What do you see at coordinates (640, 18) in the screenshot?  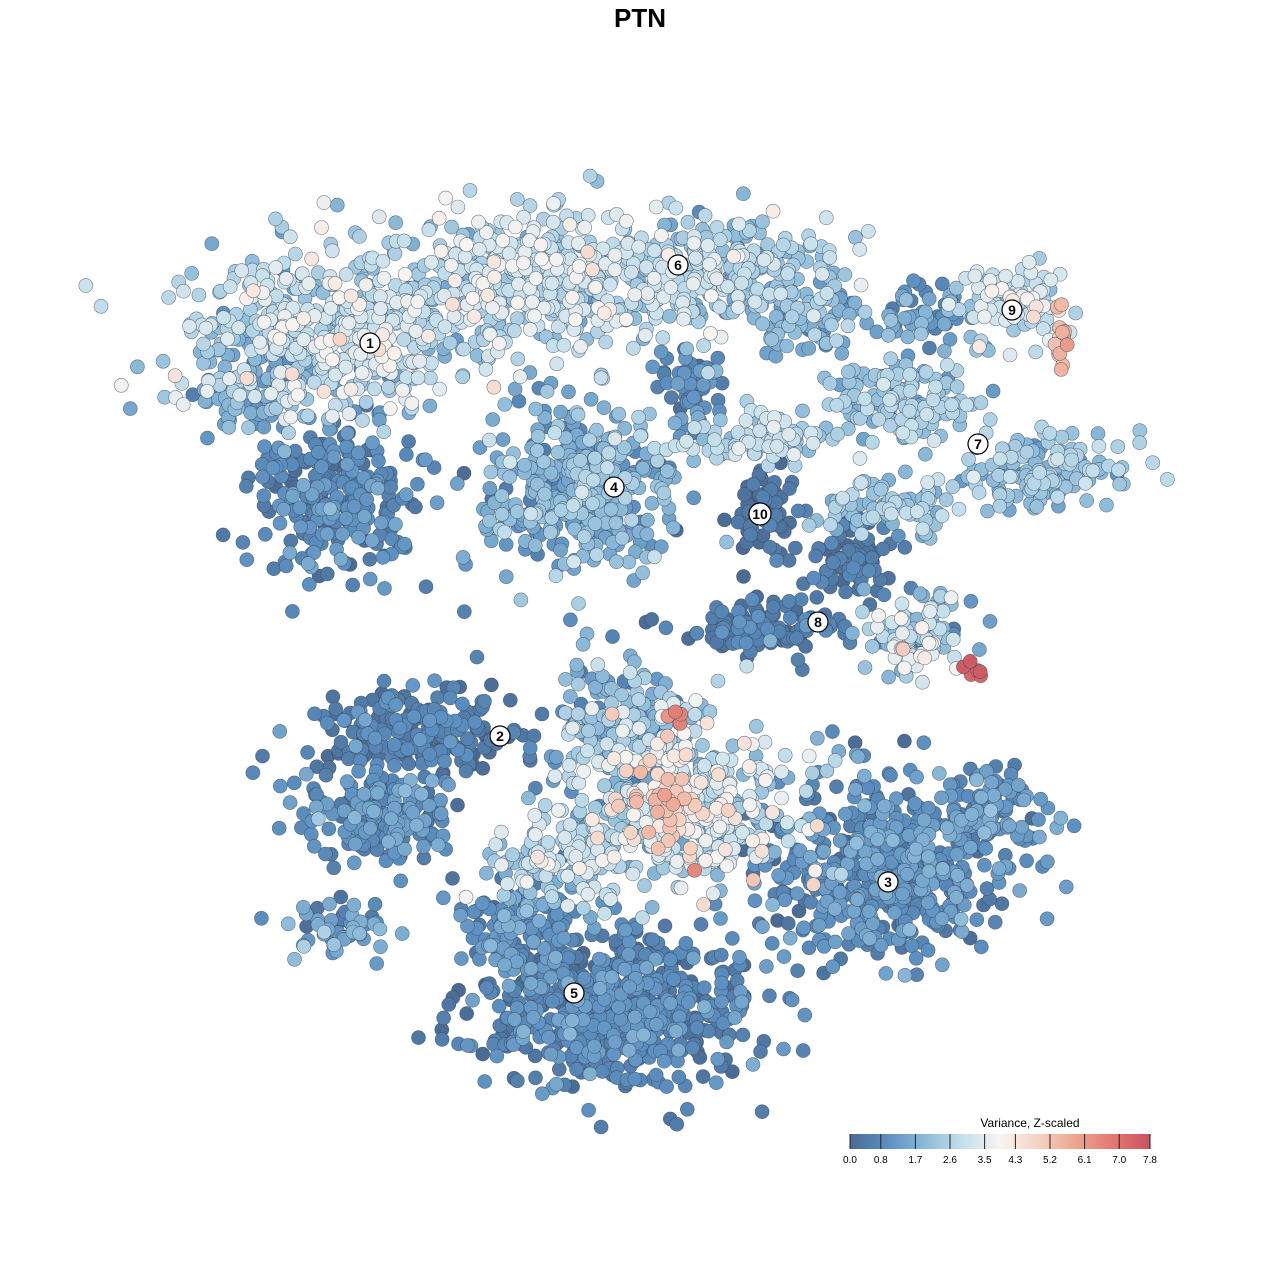 I see `chart-title: PTN` at bounding box center [640, 18].